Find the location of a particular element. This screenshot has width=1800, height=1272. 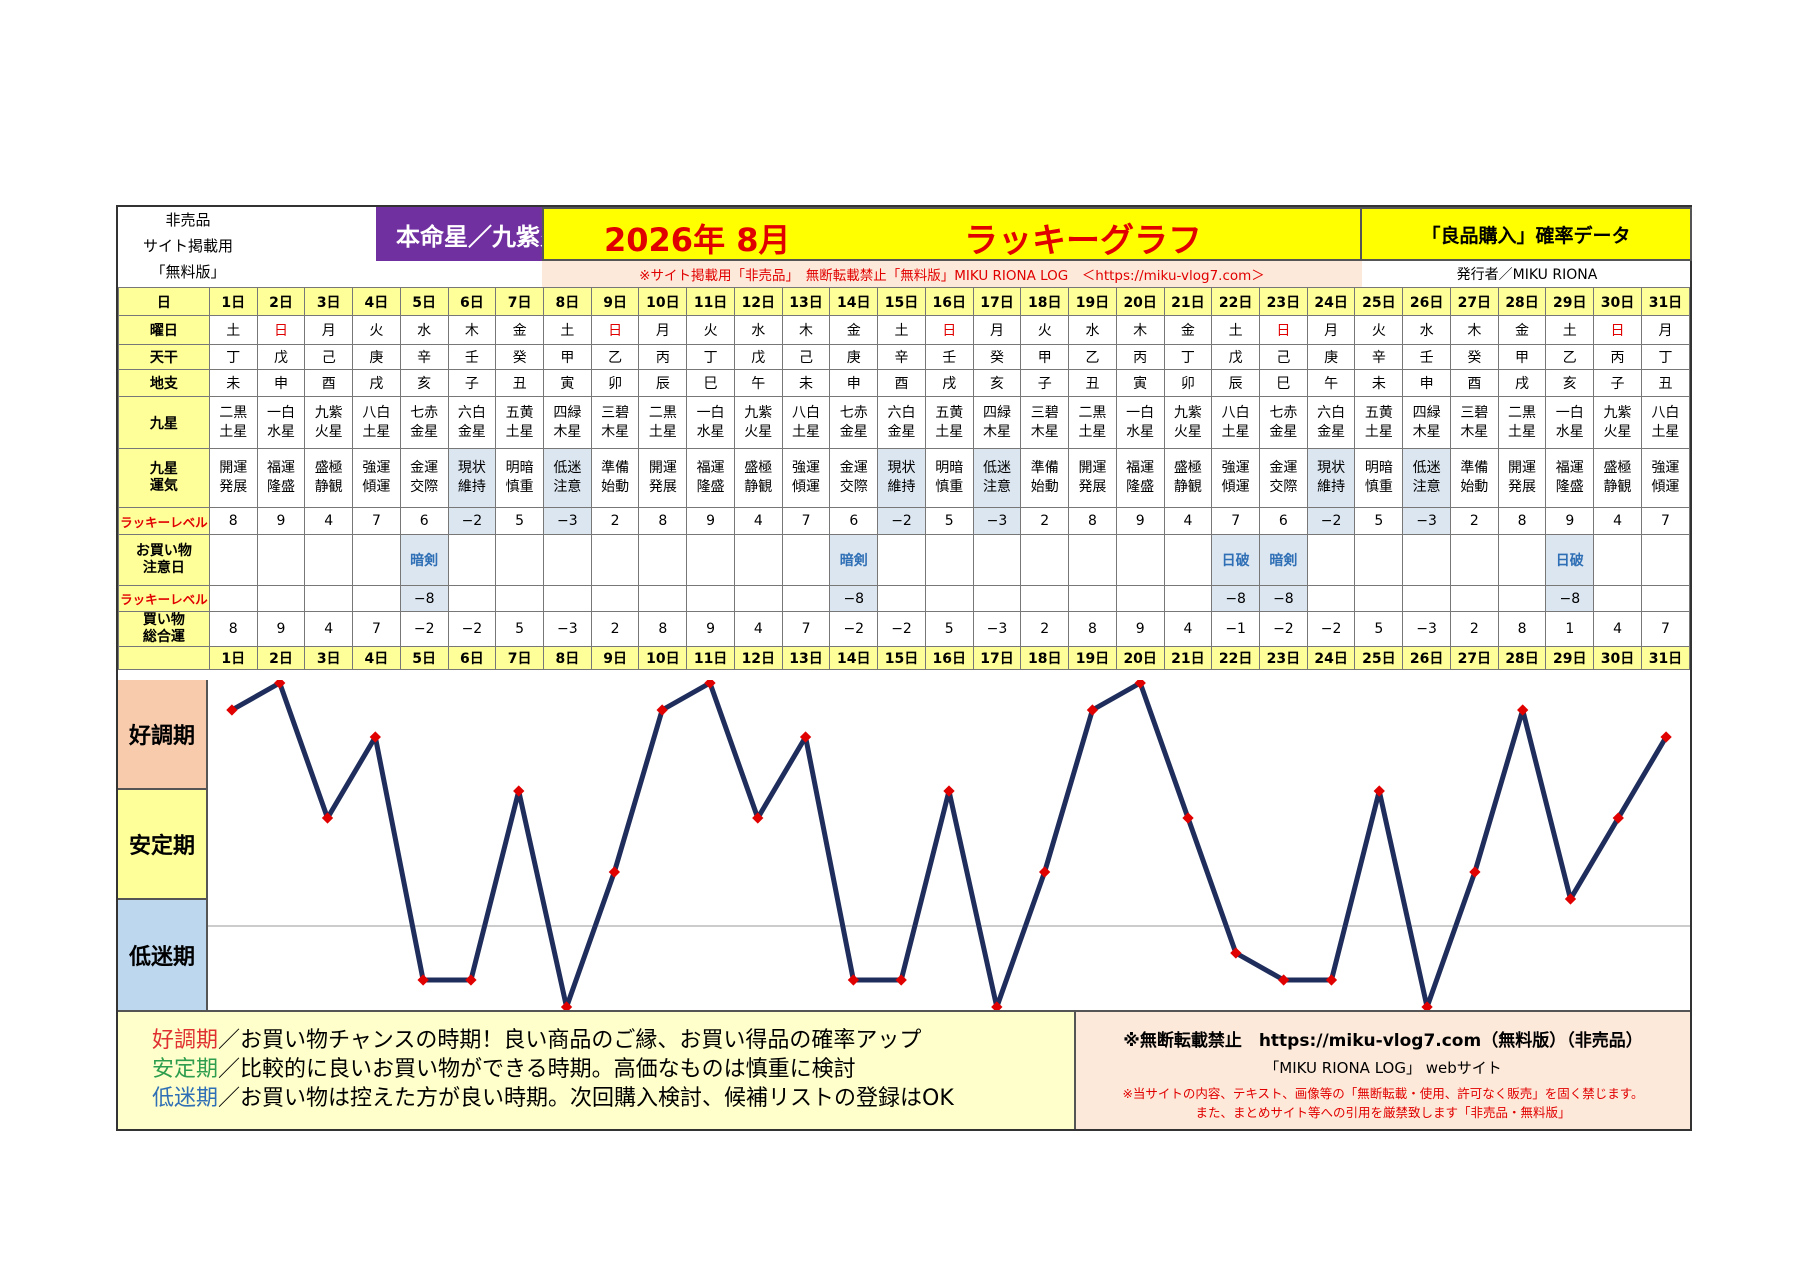

cell-text: 金星 is located at coordinates (471, 431).